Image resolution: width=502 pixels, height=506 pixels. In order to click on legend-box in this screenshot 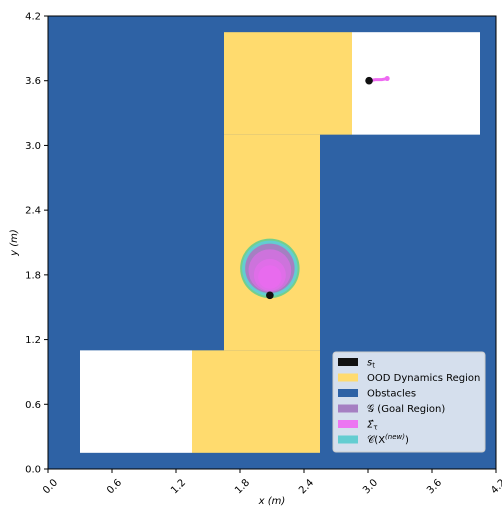, I will do `click(409, 402)`.